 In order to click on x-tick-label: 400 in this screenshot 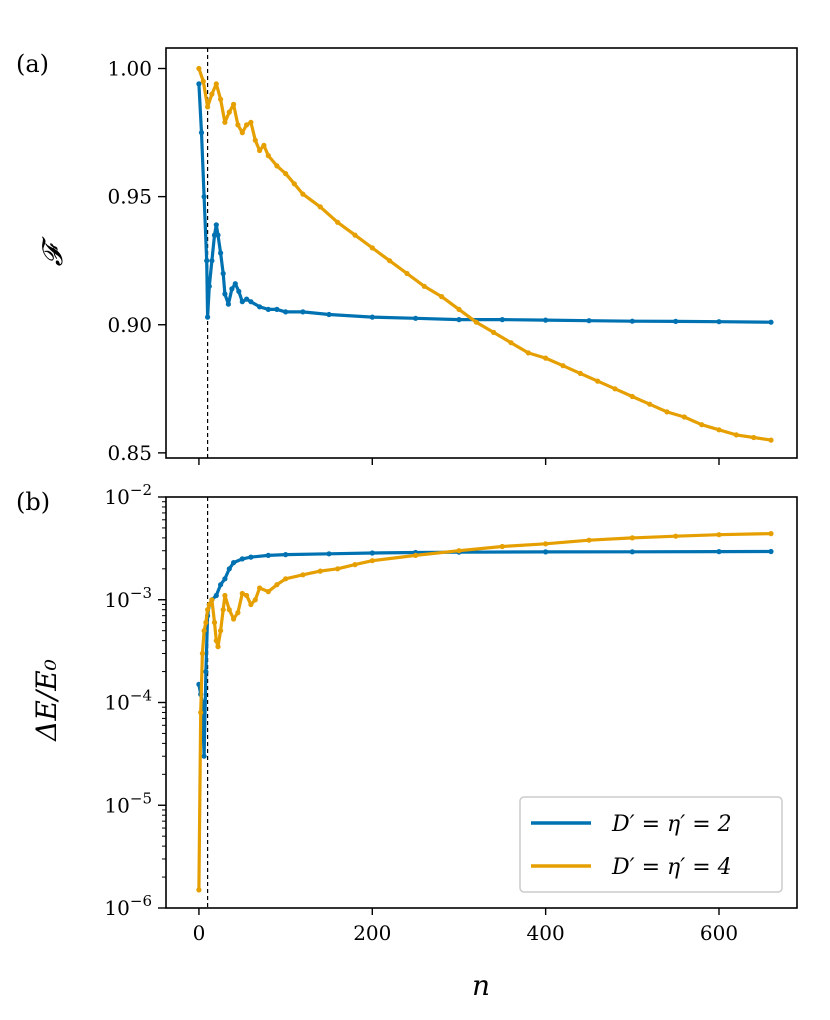, I will do `click(546, 933)`.